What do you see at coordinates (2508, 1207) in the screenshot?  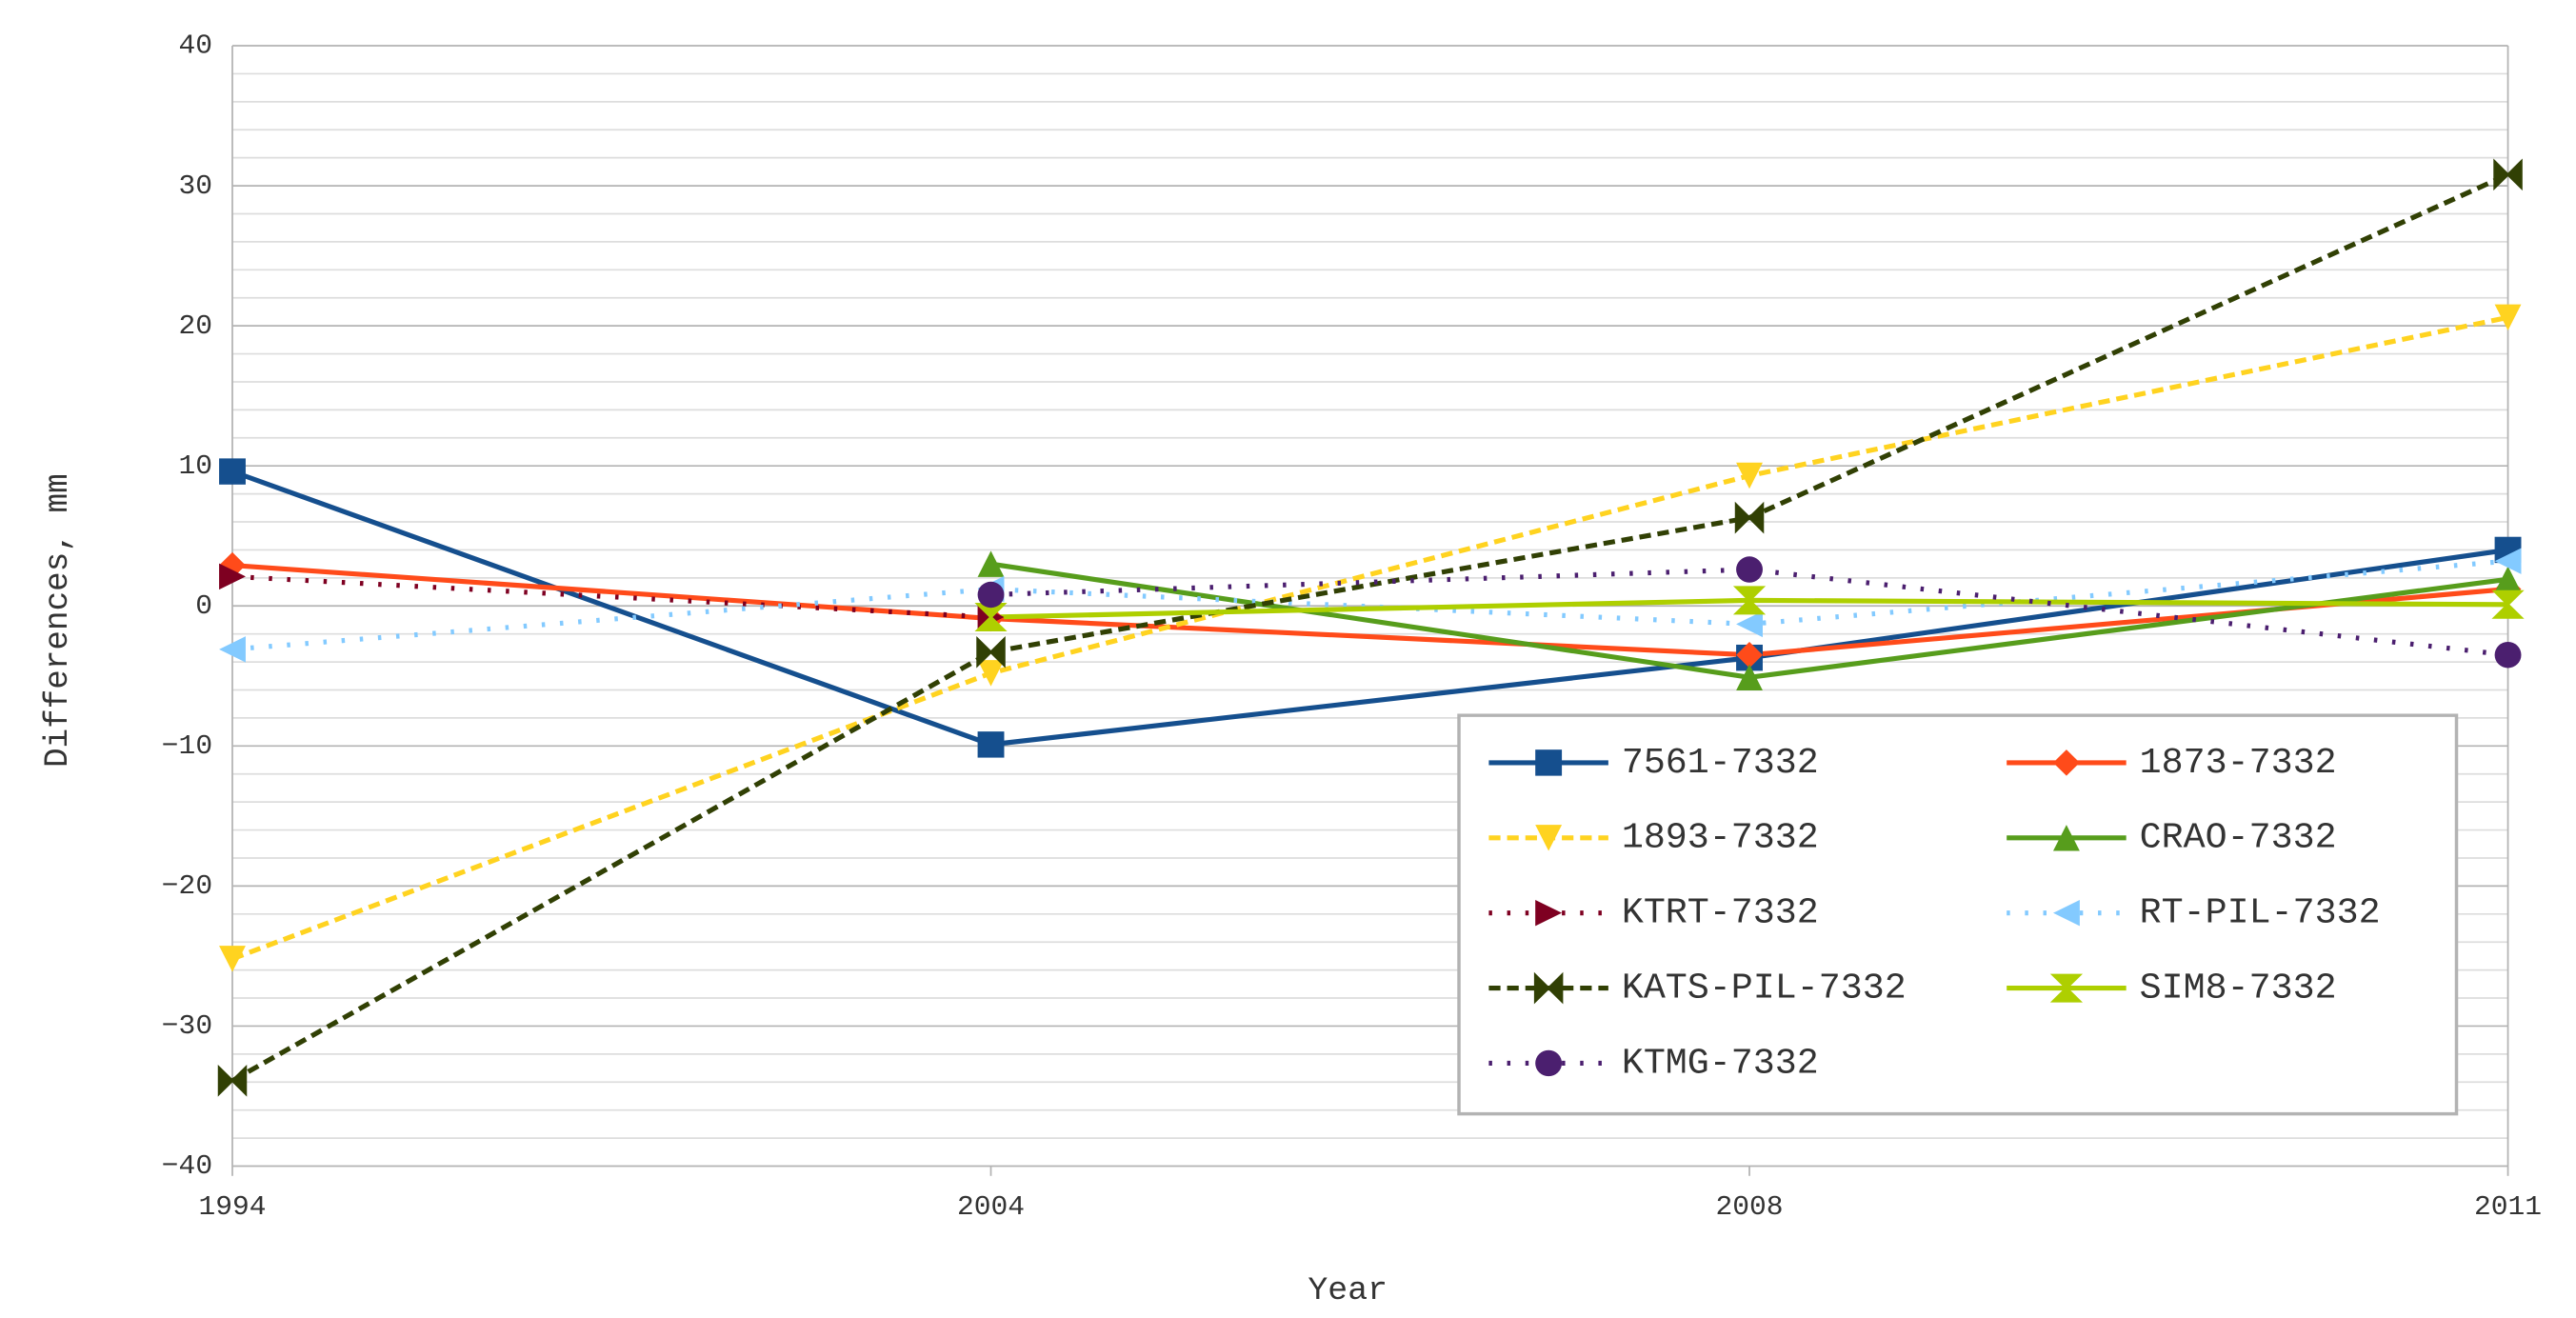 I see `x-tick-label: 2011` at bounding box center [2508, 1207].